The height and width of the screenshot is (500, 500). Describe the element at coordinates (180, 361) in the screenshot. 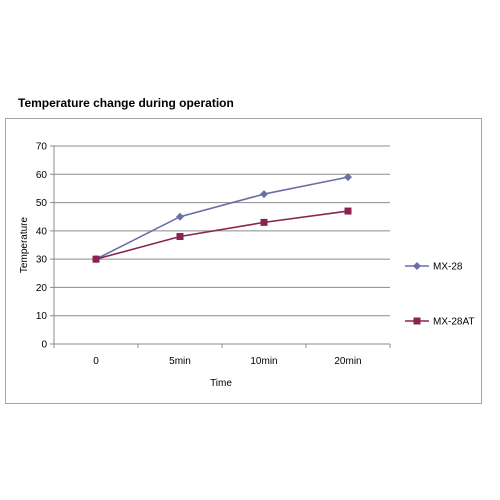

I see `x-tick-label: 5min` at that location.